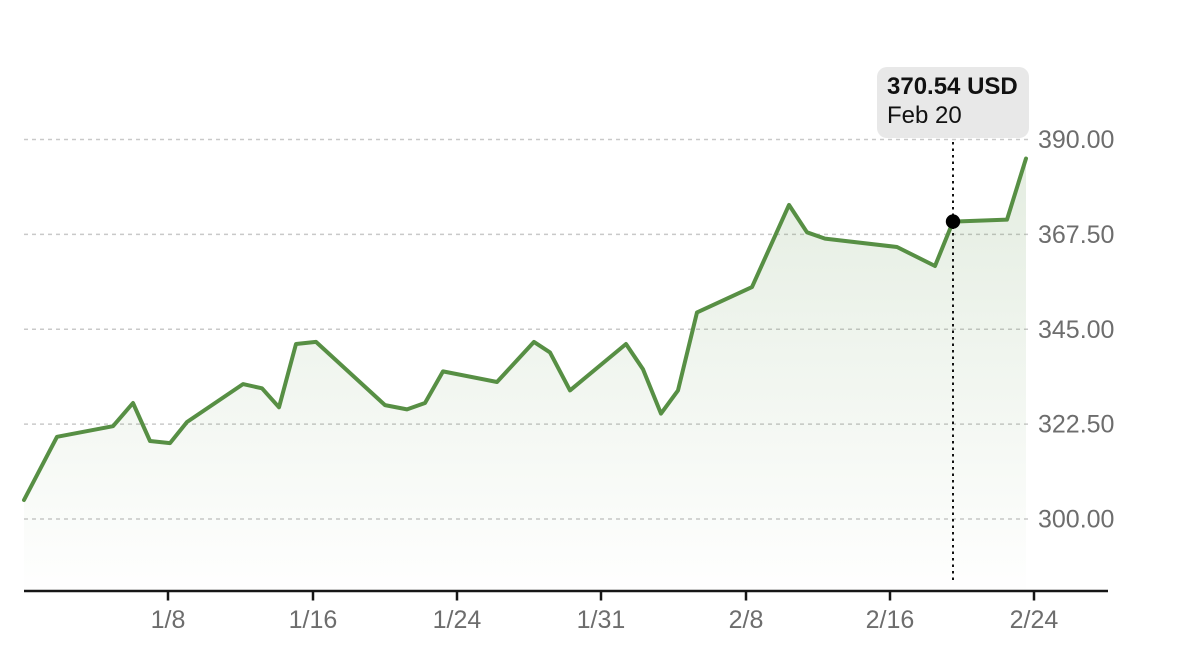 This screenshot has height=667, width=1177. I want to click on x-axis-label: 1/24, so click(457, 620).